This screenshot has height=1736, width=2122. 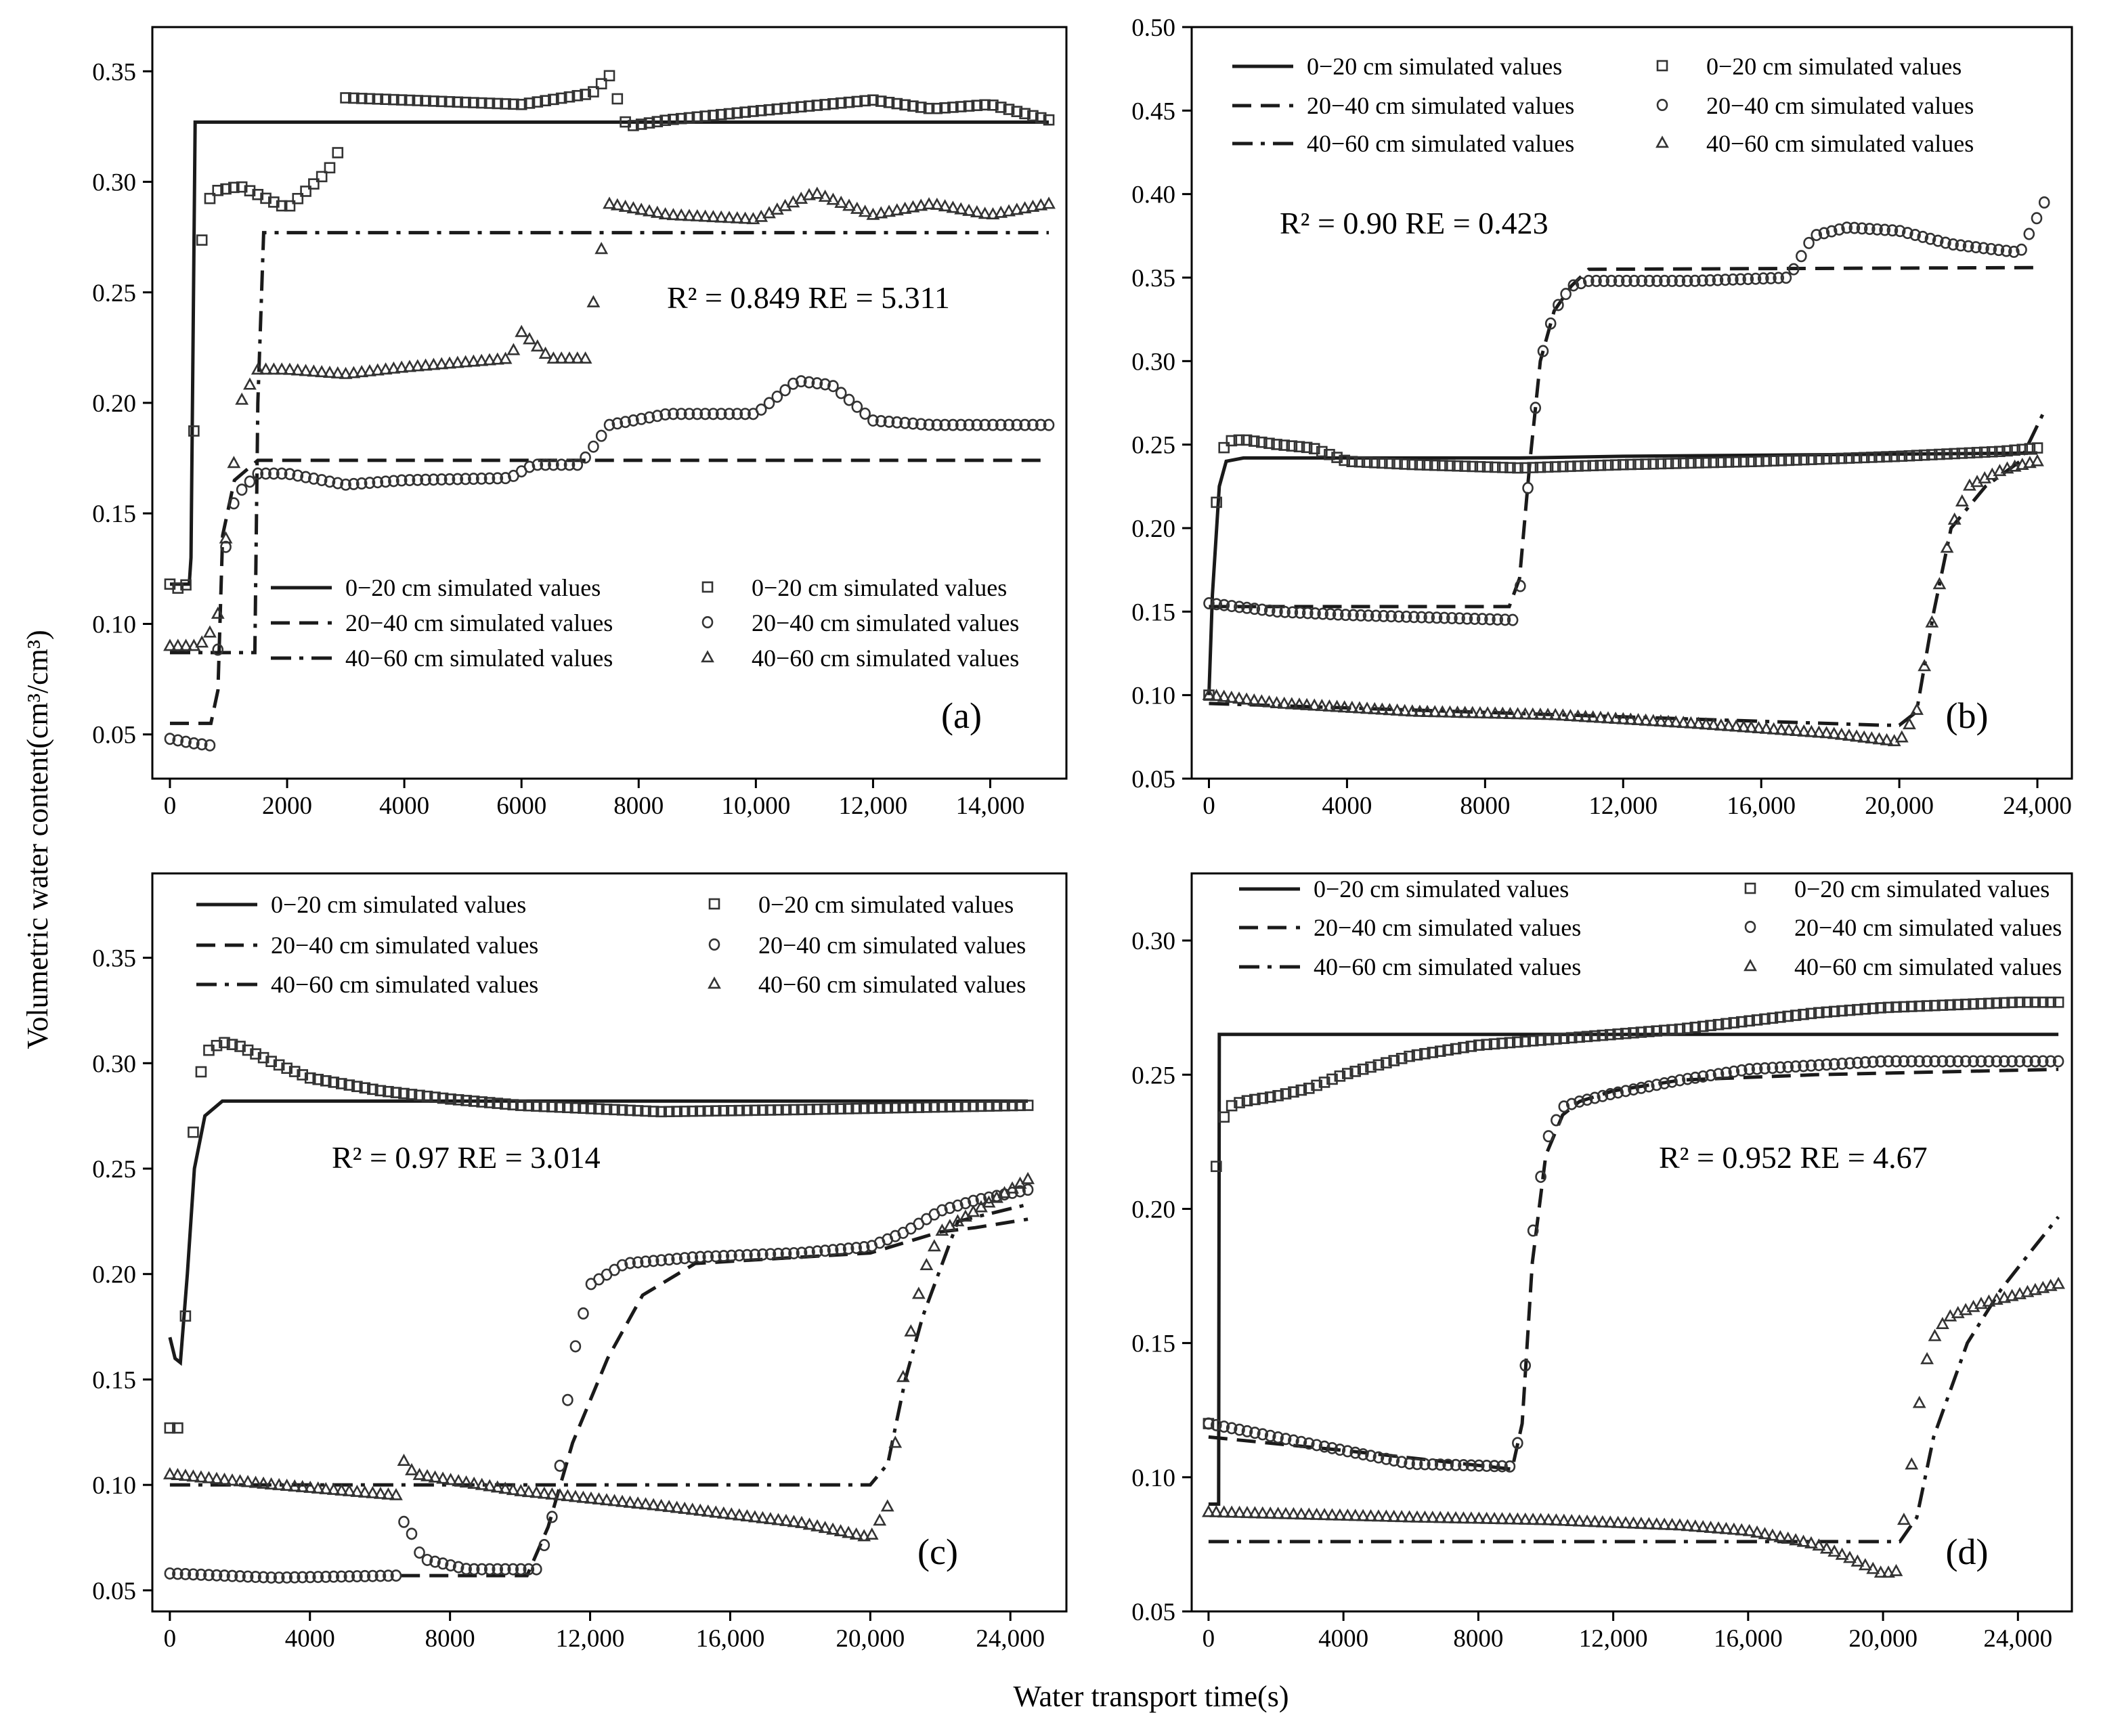 What do you see at coordinates (1347, 806) in the screenshot?
I see `x-tick-label: 4000` at bounding box center [1347, 806].